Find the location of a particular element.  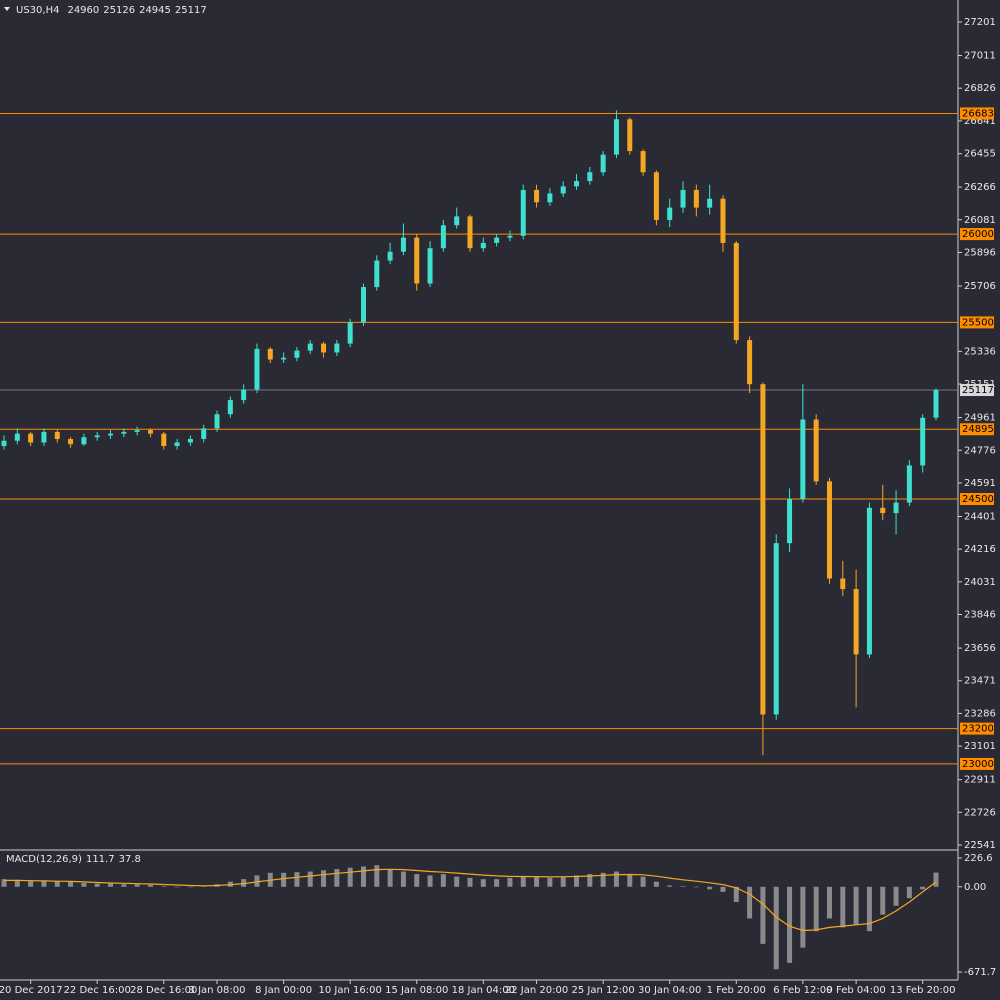

y-tick-label: 25336 is located at coordinates (980, 351).